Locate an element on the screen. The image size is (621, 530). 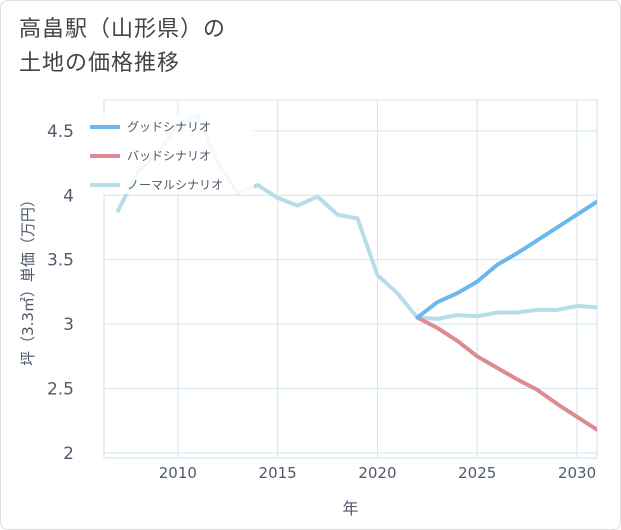
y-tick-label: 3 is located at coordinates (68, 325).